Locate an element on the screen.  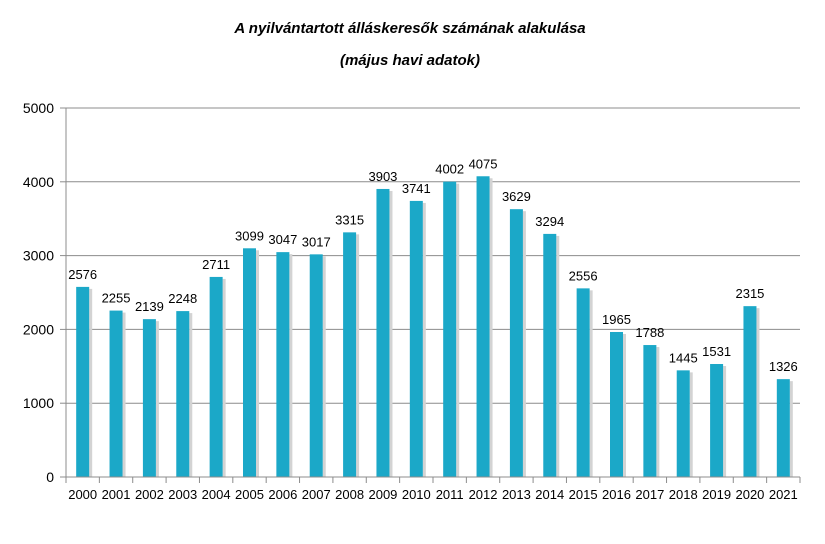
data-label: 3017 is located at coordinates (316, 241).